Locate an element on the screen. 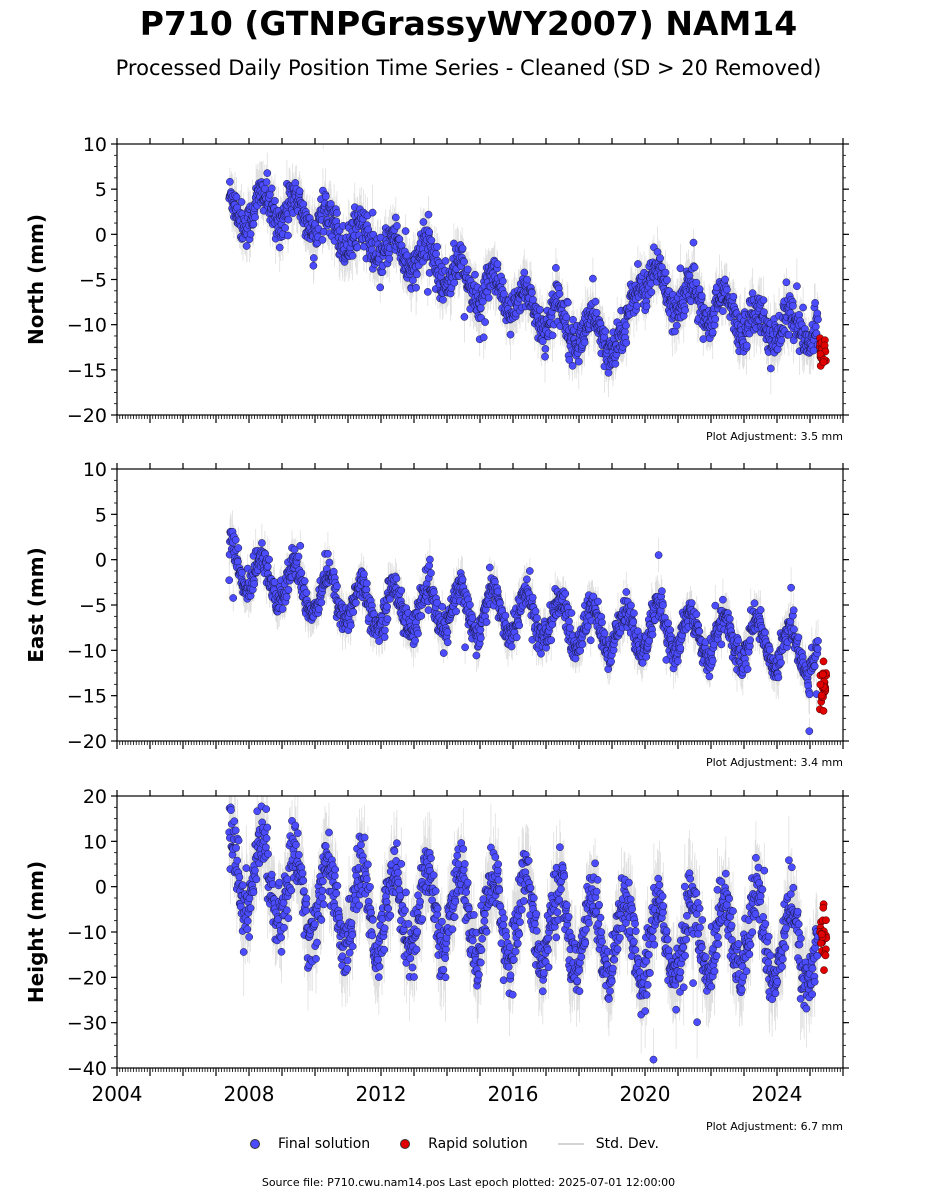 The image size is (937, 1200). y-tick-label: −5 is located at coordinates (93, 281).